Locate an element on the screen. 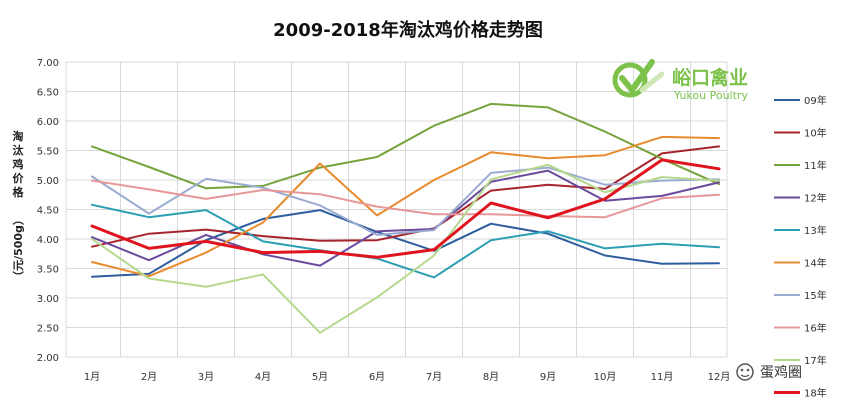  y-tick-label: 3.00 is located at coordinates (48, 299).